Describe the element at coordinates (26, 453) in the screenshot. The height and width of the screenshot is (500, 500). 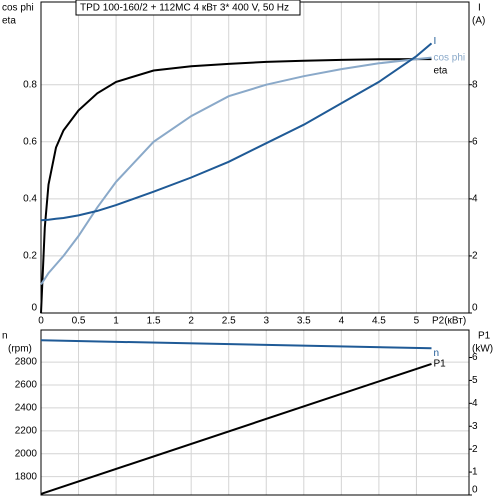
I see `y-tick-label: 2000` at that location.